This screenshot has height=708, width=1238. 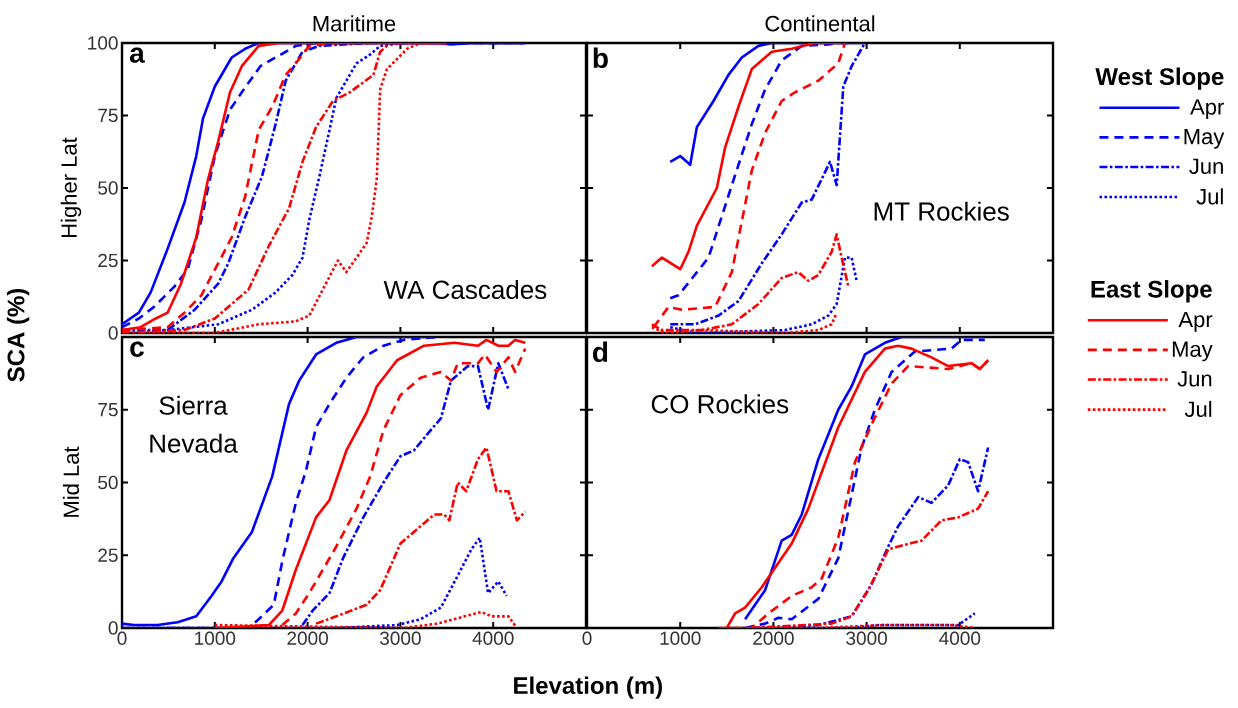 What do you see at coordinates (465, 289) in the screenshot?
I see `annotation: WA Cascades` at bounding box center [465, 289].